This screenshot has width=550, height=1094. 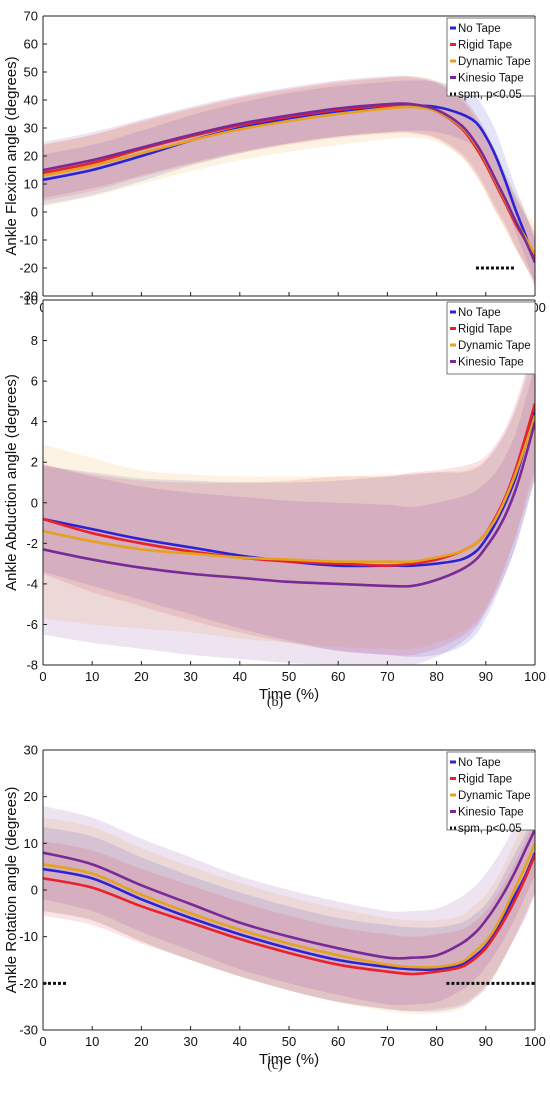 I want to click on y-tick-label: 50, so click(x=31, y=72).